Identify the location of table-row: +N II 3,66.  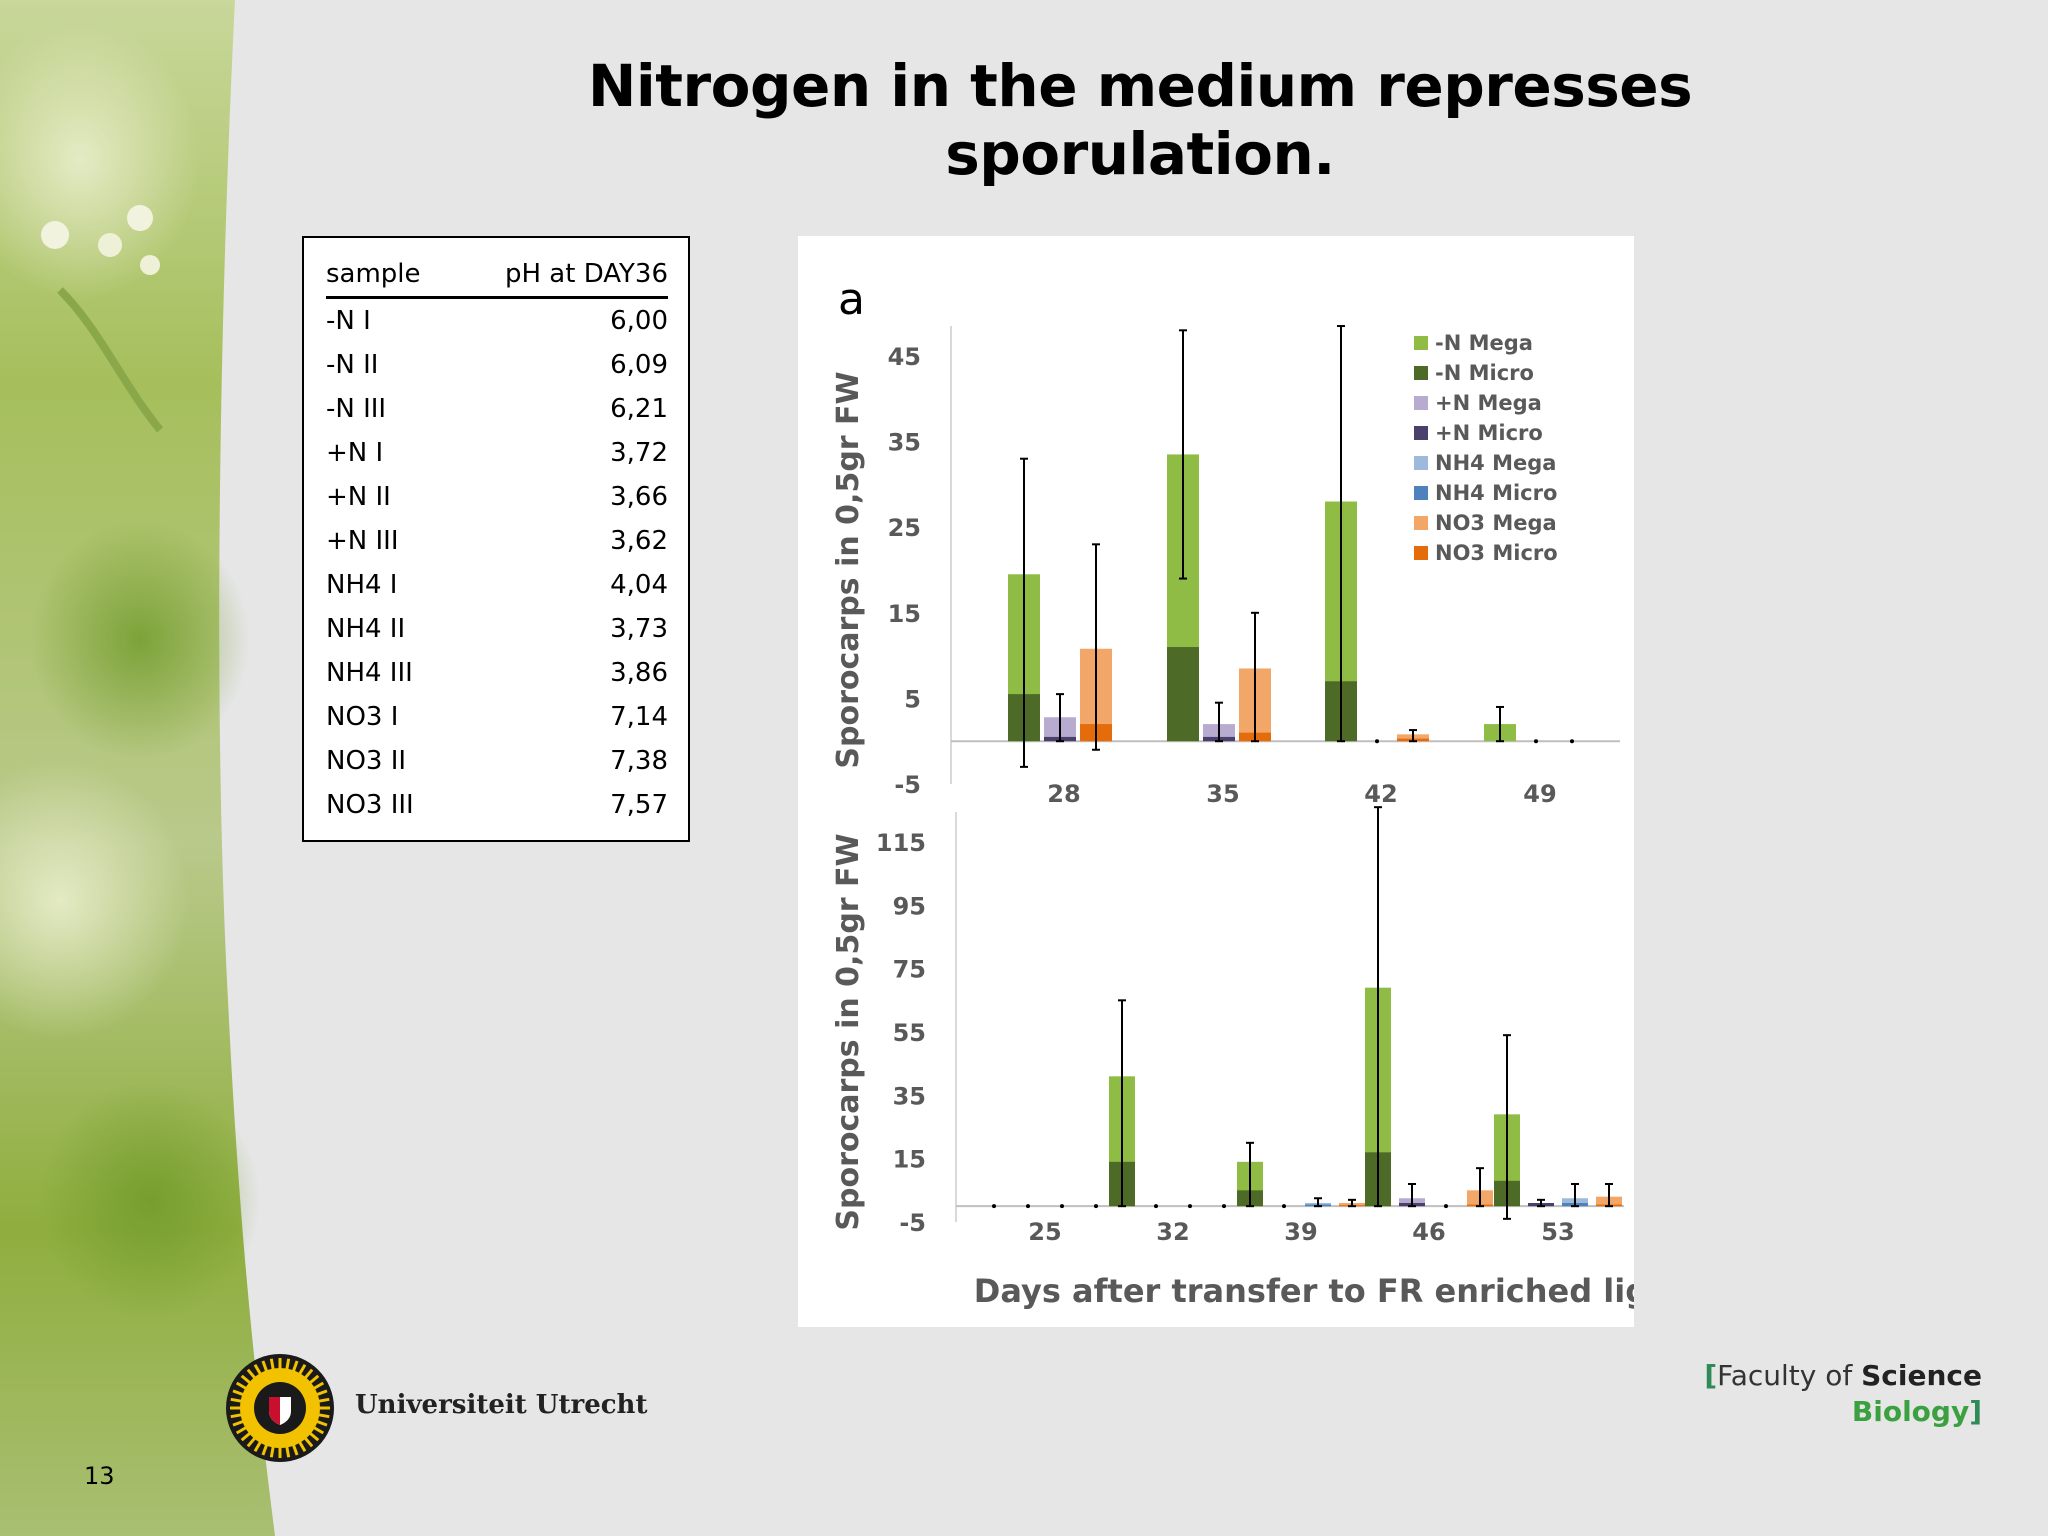
(497, 497).